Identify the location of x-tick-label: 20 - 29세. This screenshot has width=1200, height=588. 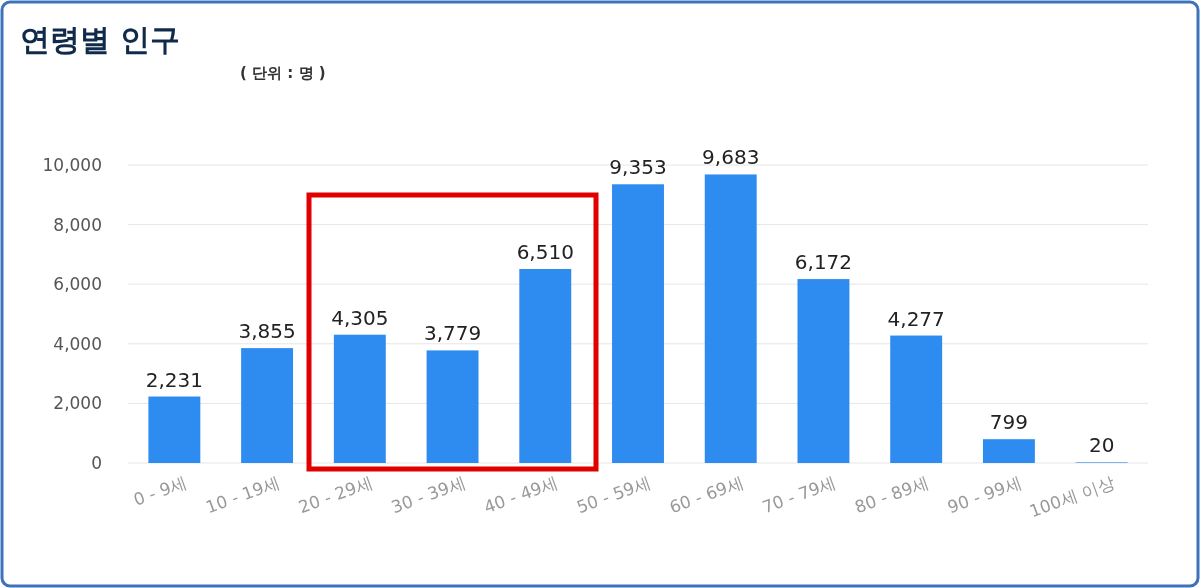
(335, 494).